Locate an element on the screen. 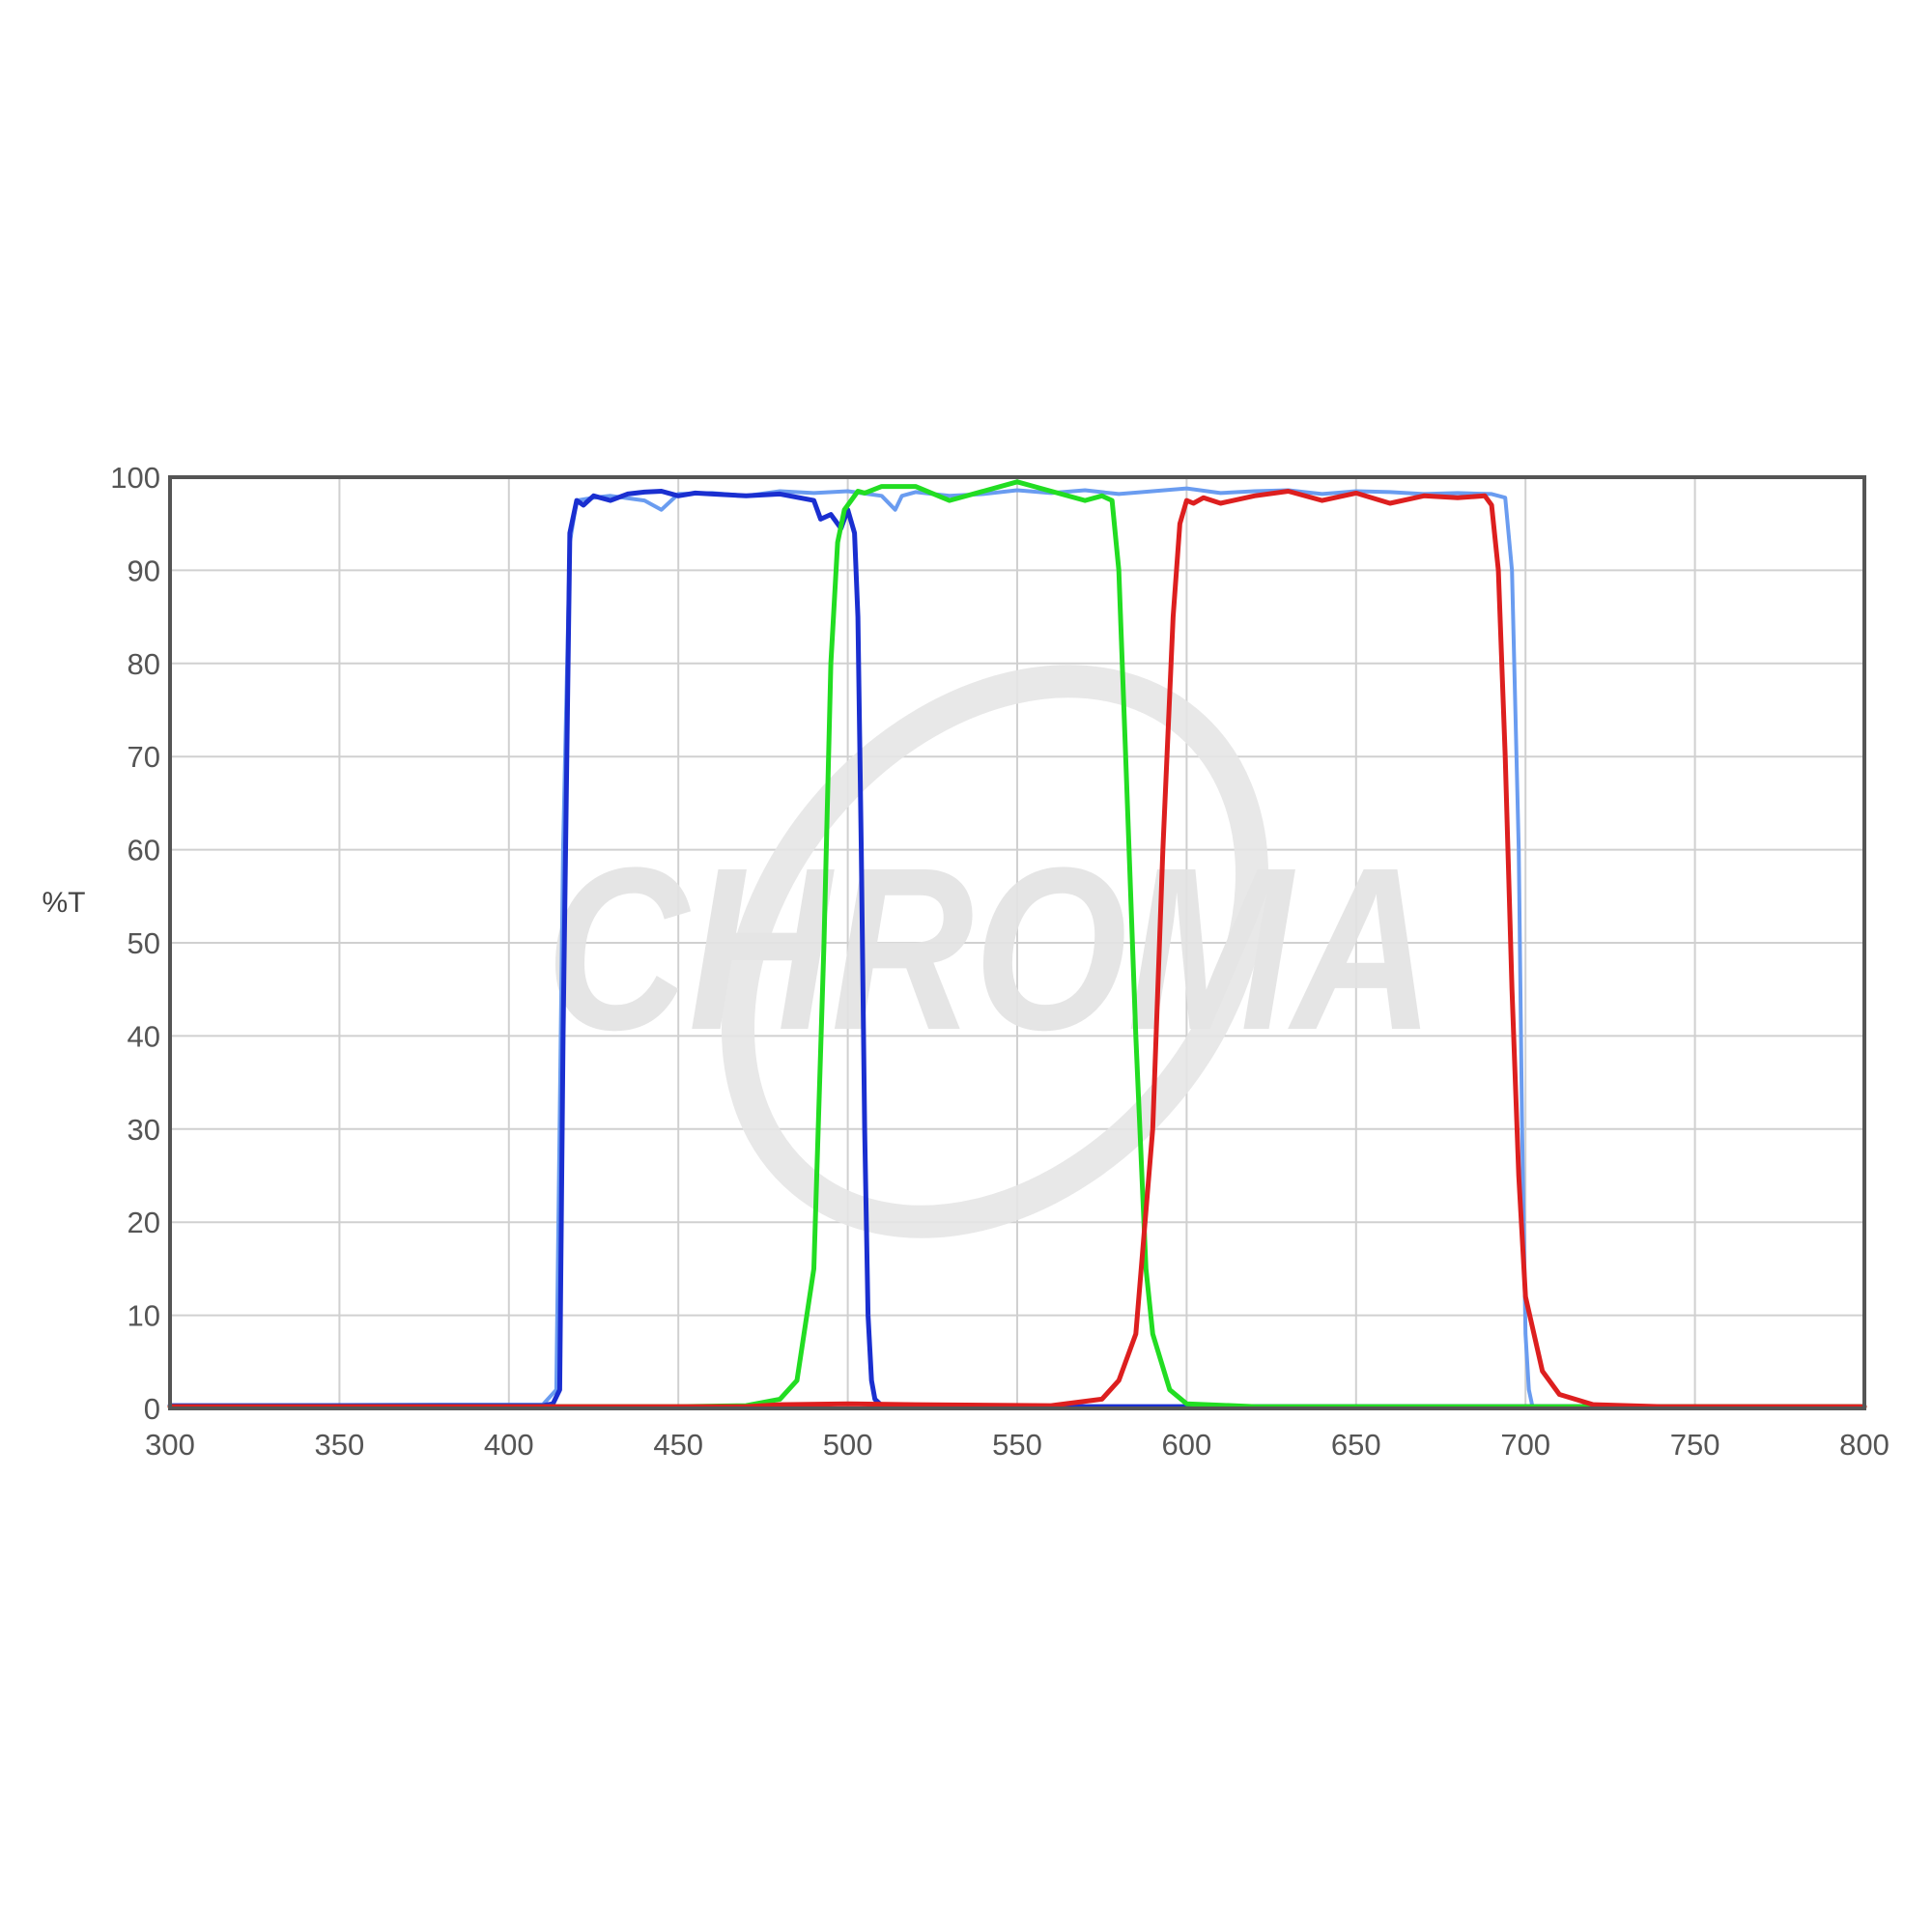 This screenshot has width=1932, height=1932. watermark-swoosh-outer is located at coordinates (995, 951).